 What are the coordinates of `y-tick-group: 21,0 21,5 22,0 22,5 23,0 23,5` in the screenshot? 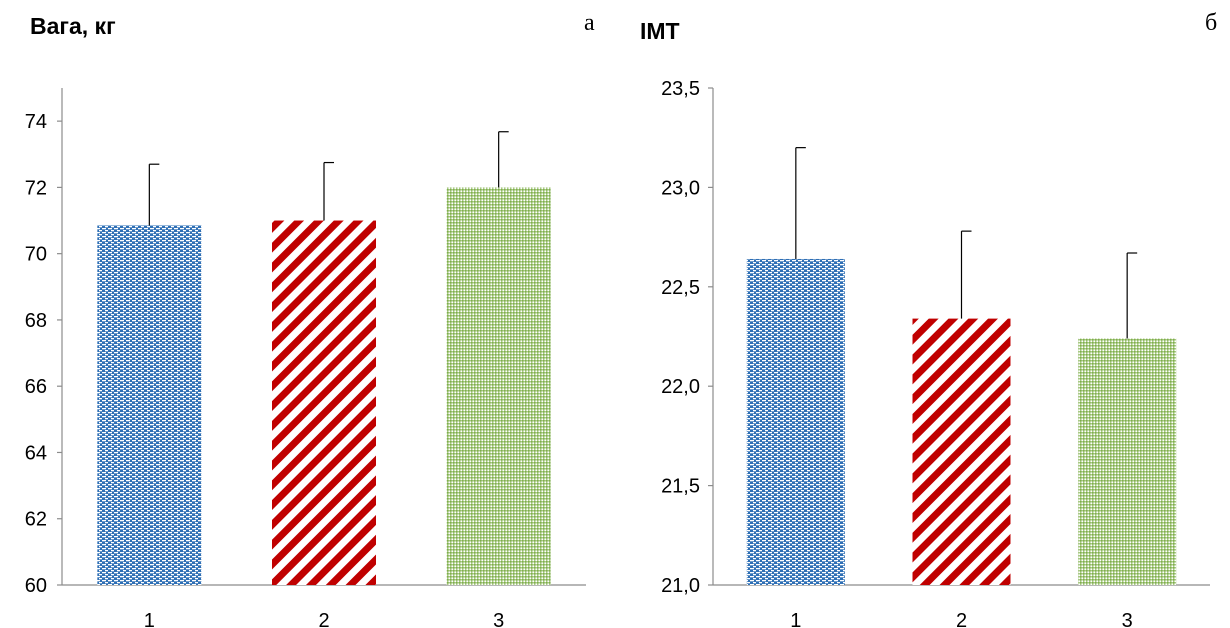 It's located at (687, 337).